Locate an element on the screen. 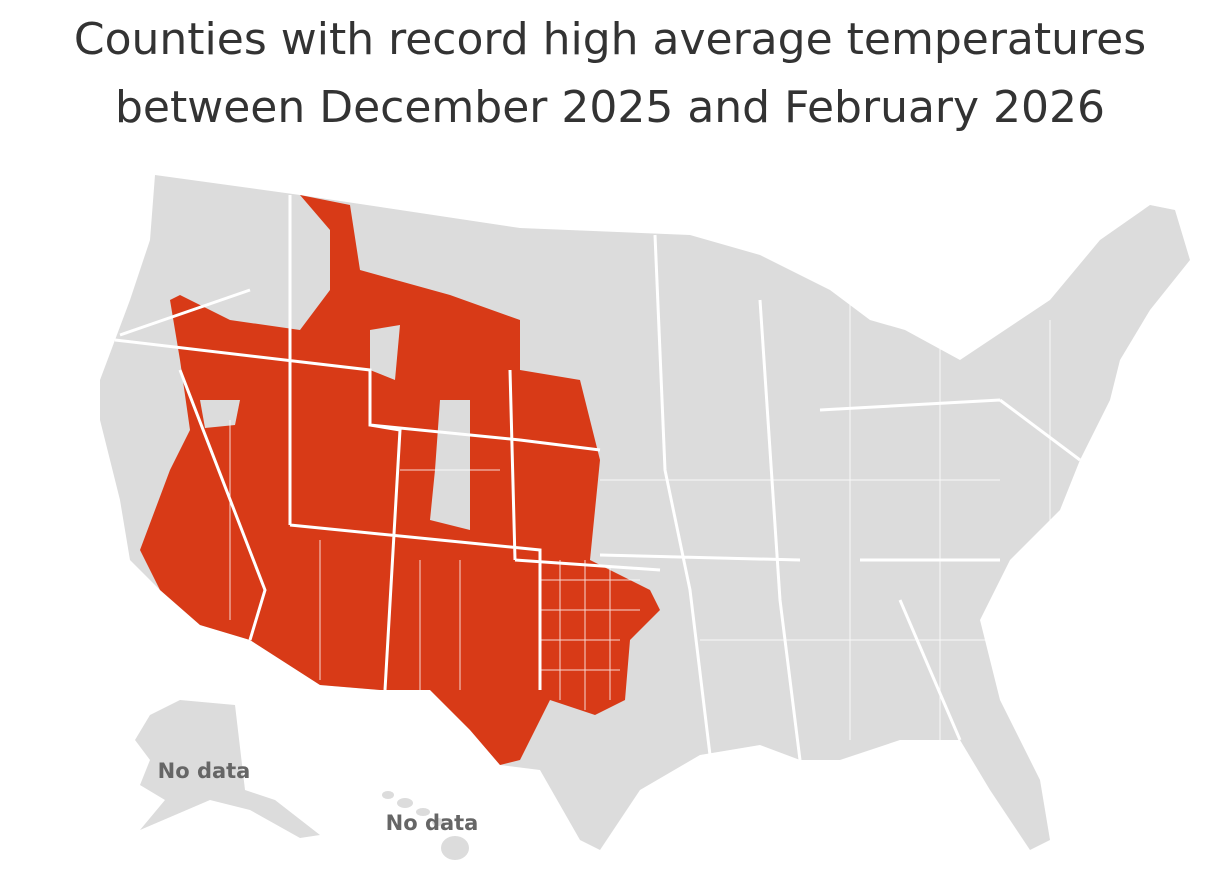 The width and height of the screenshot is (1220, 878). hawaii is located at coordinates (425, 825).